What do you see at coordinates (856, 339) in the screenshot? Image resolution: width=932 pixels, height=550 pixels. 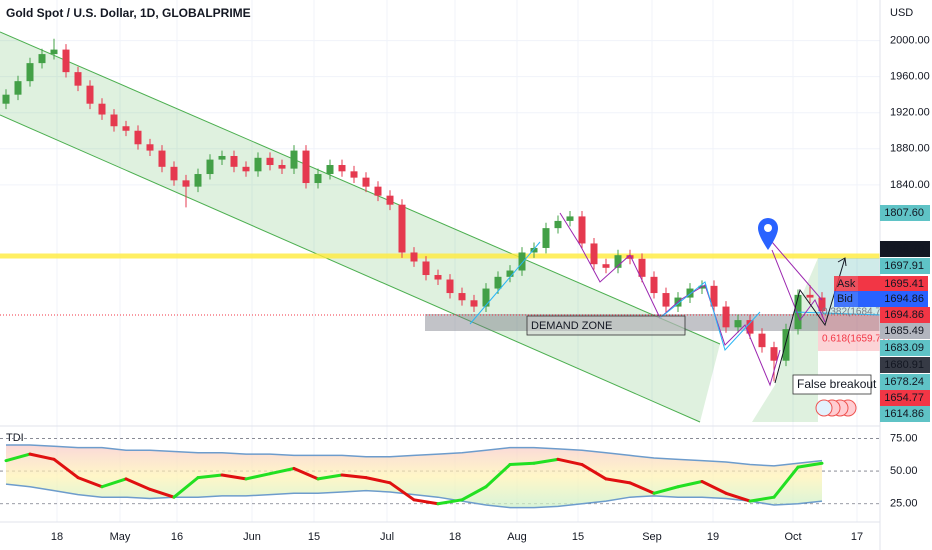 I see `fib-label: 0.618(1659.71)` at bounding box center [856, 339].